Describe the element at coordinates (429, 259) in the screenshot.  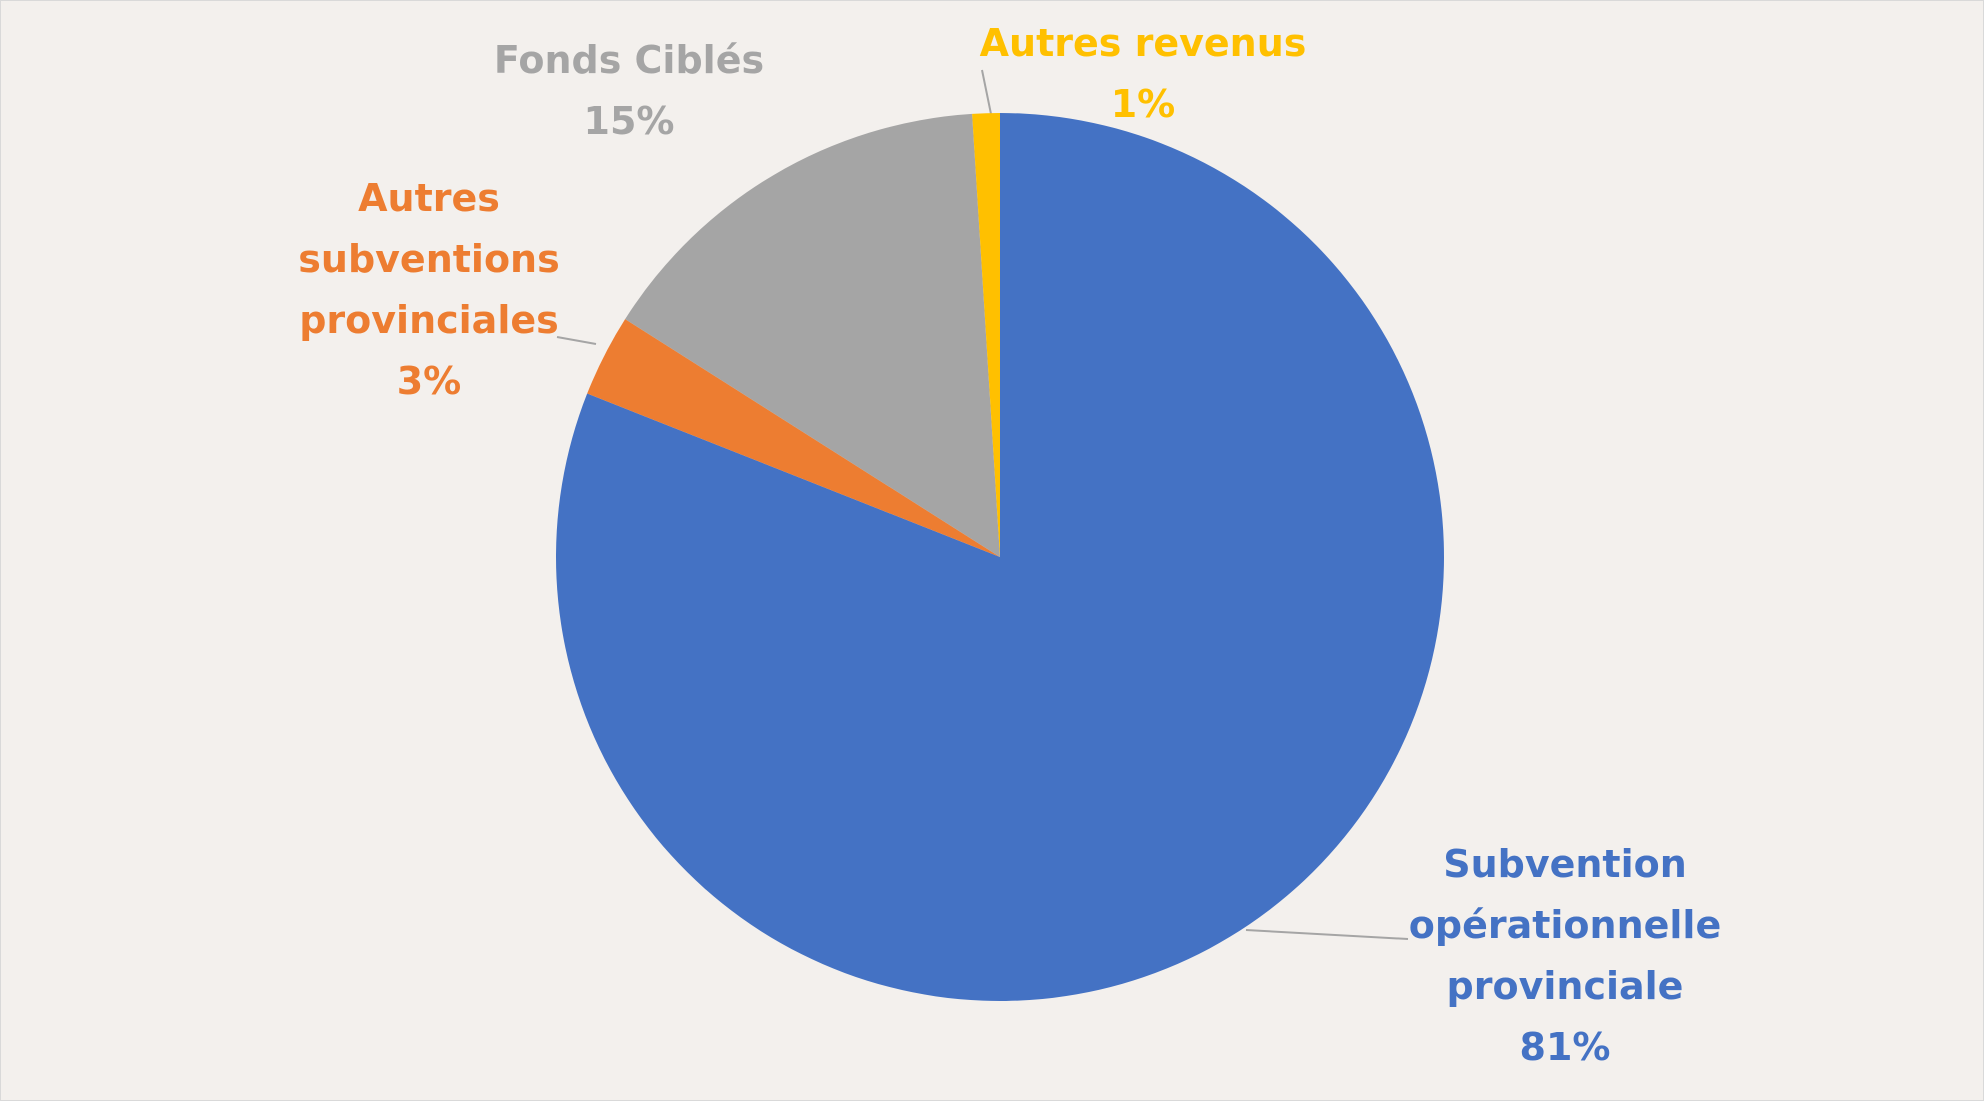
I see `label-name: Autres subventions provinciales` at that location.